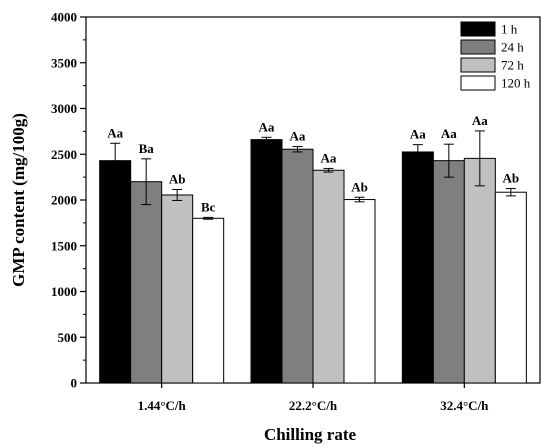 This screenshot has height=448, width=550. I want to click on y-tick-label: 3000, so click(64, 108).